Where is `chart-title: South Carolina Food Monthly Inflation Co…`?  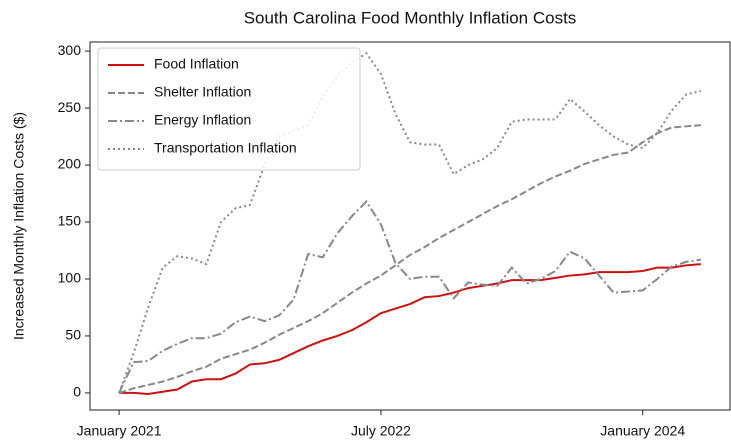
chart-title: South Carolina Food Monthly Inflation Co… is located at coordinates (410, 17).